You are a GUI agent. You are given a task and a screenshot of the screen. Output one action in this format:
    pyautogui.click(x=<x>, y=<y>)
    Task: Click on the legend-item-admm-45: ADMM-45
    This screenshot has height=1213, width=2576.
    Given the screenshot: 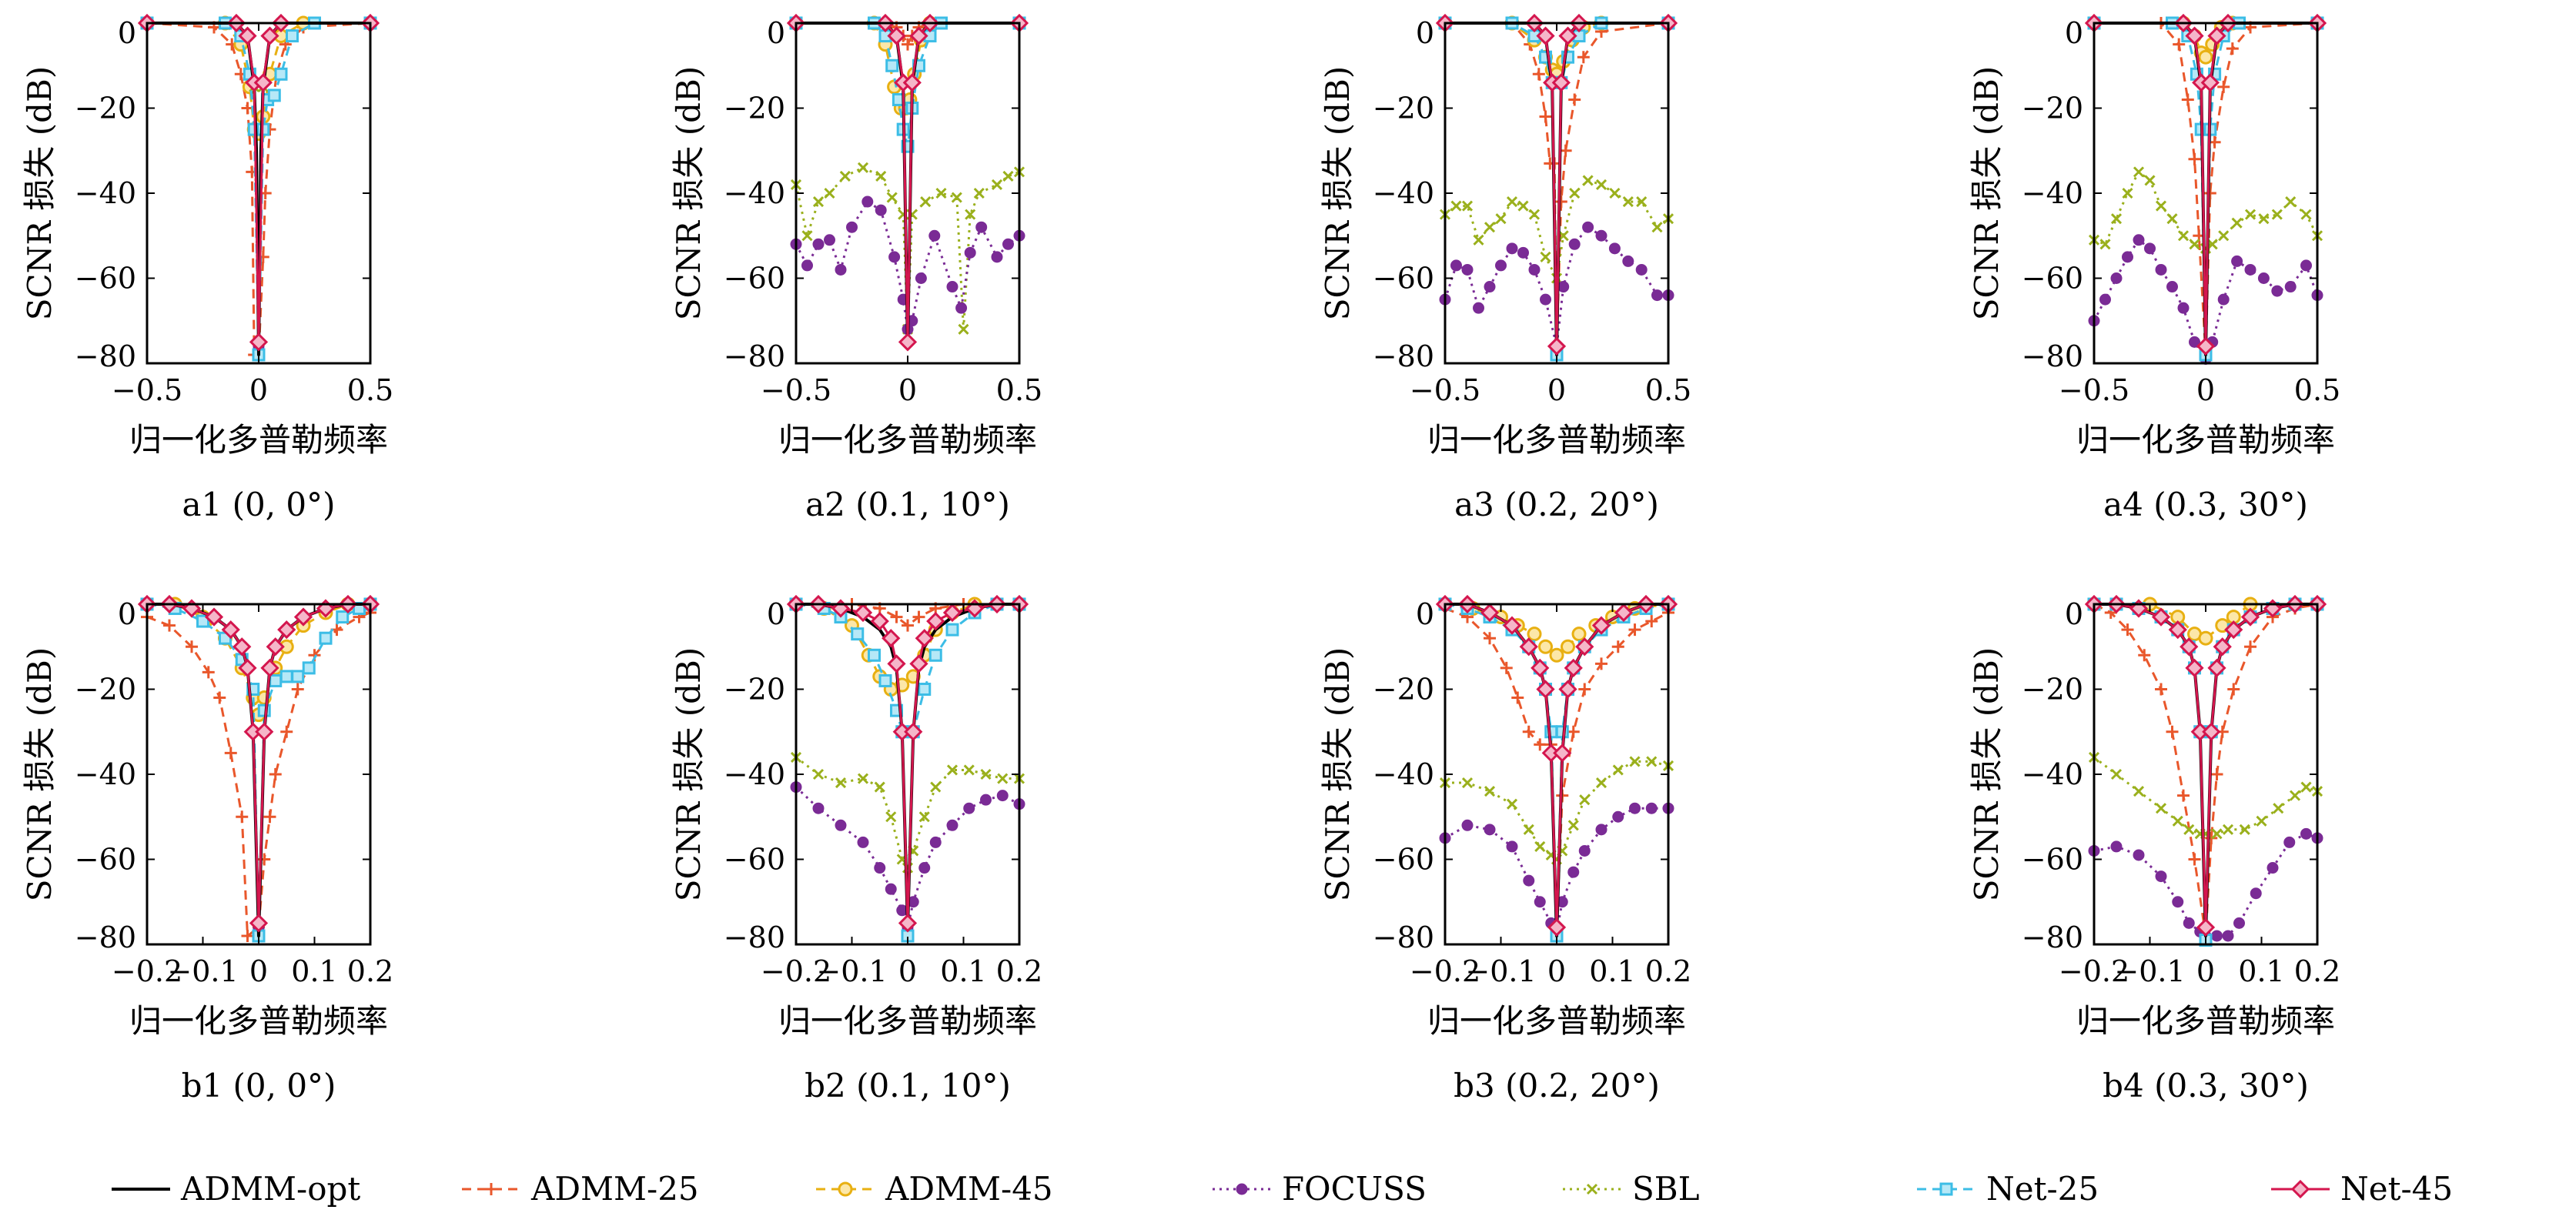 What is the action you would take?
    pyautogui.click(x=935, y=1189)
    